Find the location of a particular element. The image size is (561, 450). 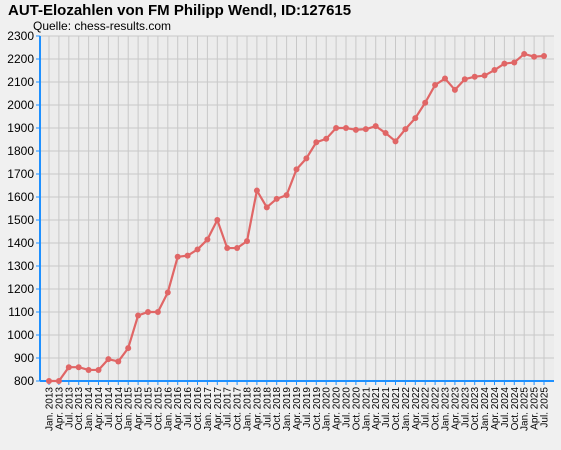

chart-subtitle: Quelle: chess-results.com is located at coordinates (102, 26).